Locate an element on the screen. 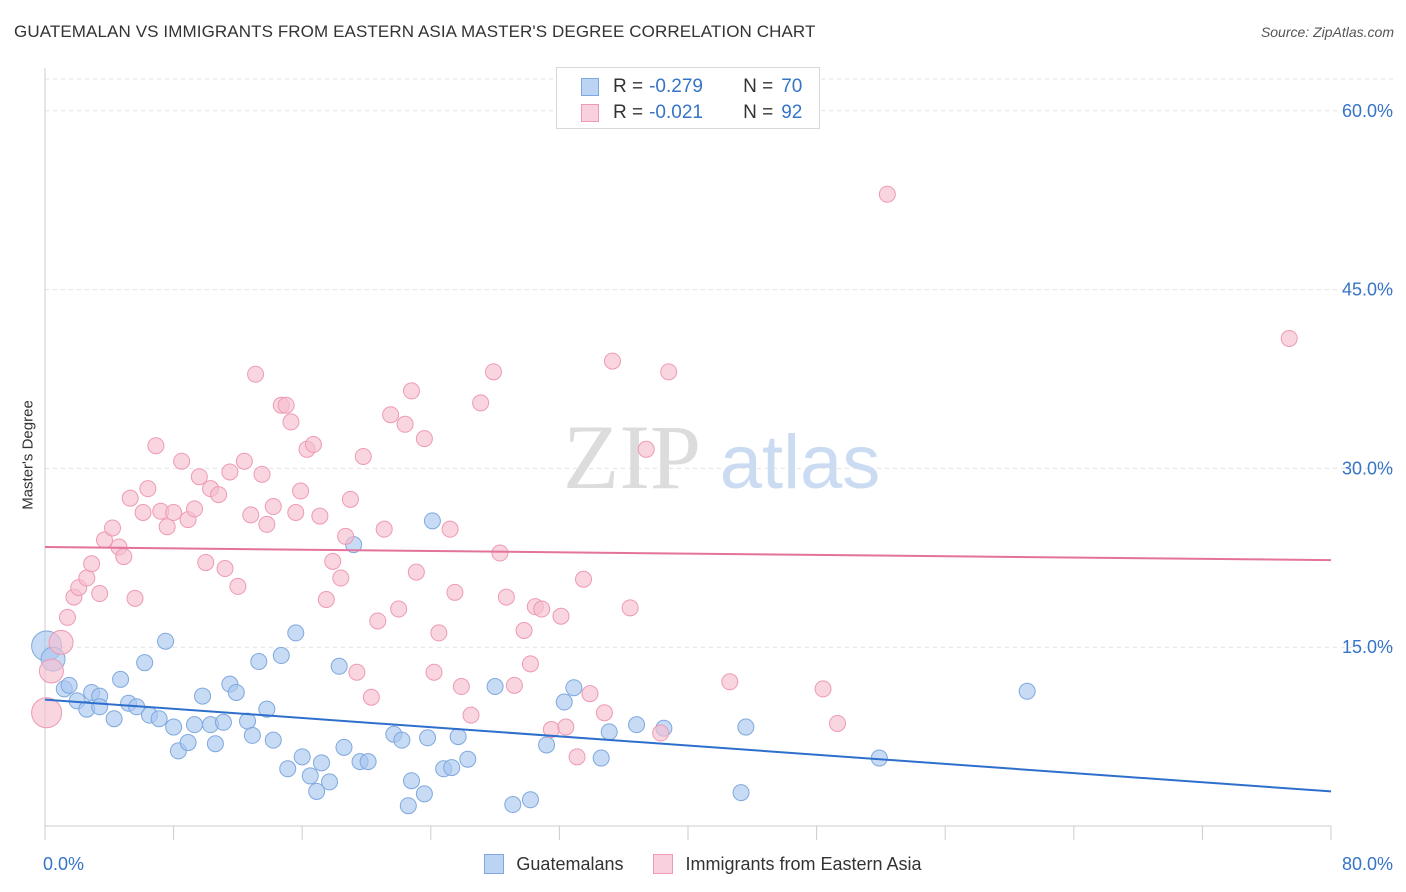 The image size is (1406, 892). legend-item-eastern-asia: Immigrants from Eastern Asia is located at coordinates (787, 864).